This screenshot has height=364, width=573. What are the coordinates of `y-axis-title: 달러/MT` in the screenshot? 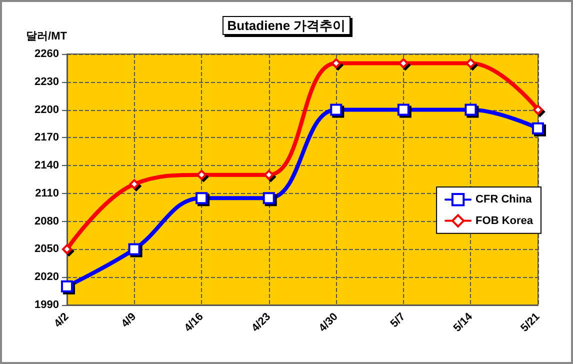 It's located at (47, 36).